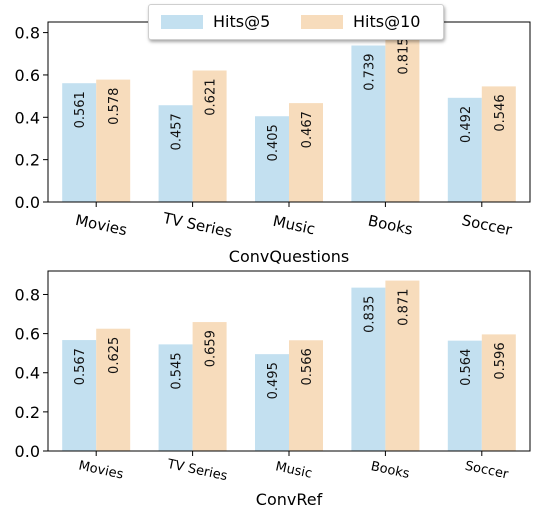 This screenshot has height=512, width=535. What do you see at coordinates (307, 129) in the screenshot?
I see `data-label: 0.467` at bounding box center [307, 129].